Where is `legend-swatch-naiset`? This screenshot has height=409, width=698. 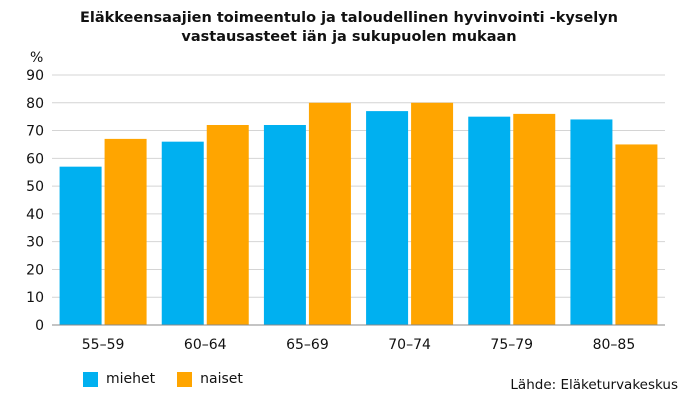 legend-swatch-naiset is located at coordinates (185, 379).